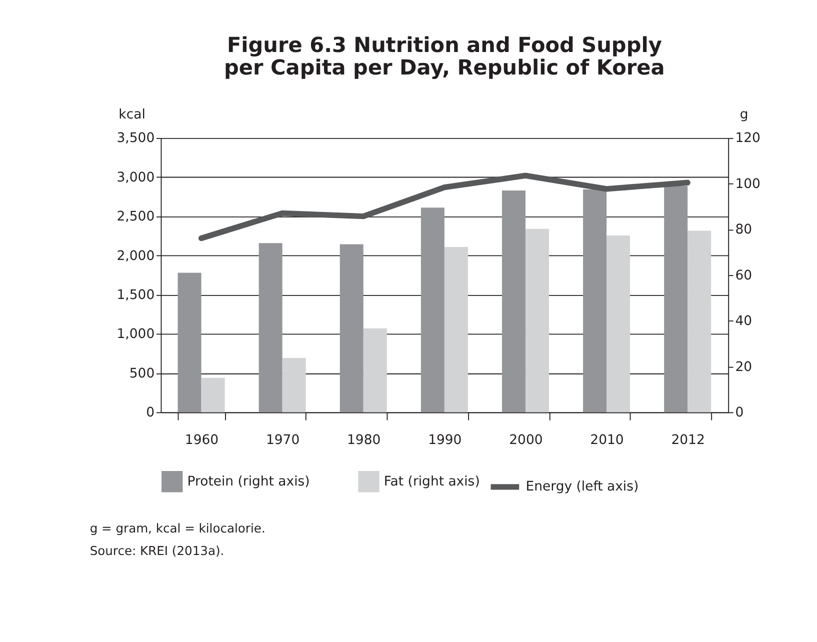 The width and height of the screenshot is (817, 642). Describe the element at coordinates (364, 440) in the screenshot. I see `x-tick-label: 1980` at that location.